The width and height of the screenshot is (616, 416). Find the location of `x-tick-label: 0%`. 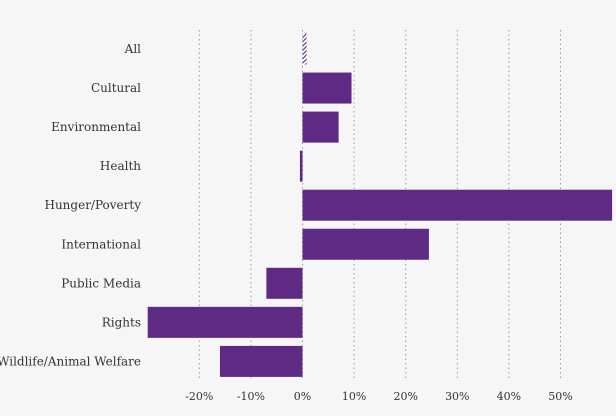

x-tick-label: 0% is located at coordinates (302, 396).